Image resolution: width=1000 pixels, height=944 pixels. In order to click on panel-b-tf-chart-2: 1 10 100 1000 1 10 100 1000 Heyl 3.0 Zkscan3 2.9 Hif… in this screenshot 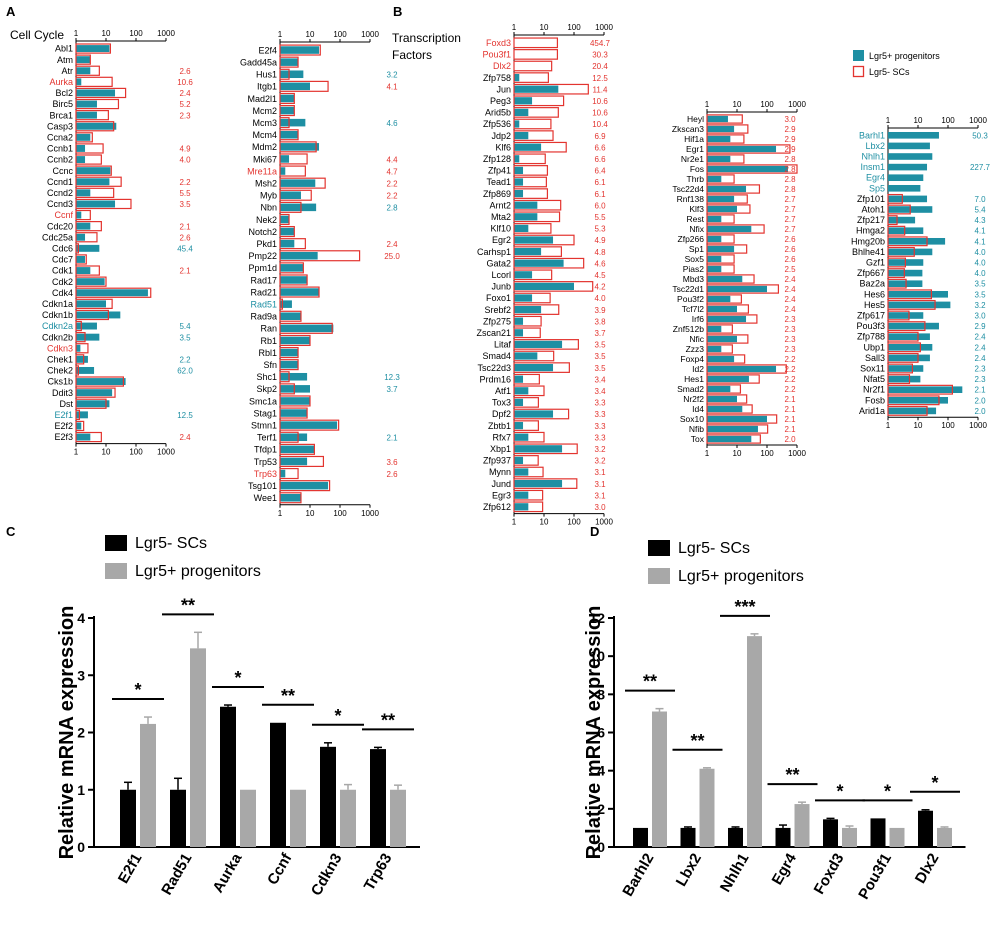, I will do `click(739, 279)`.